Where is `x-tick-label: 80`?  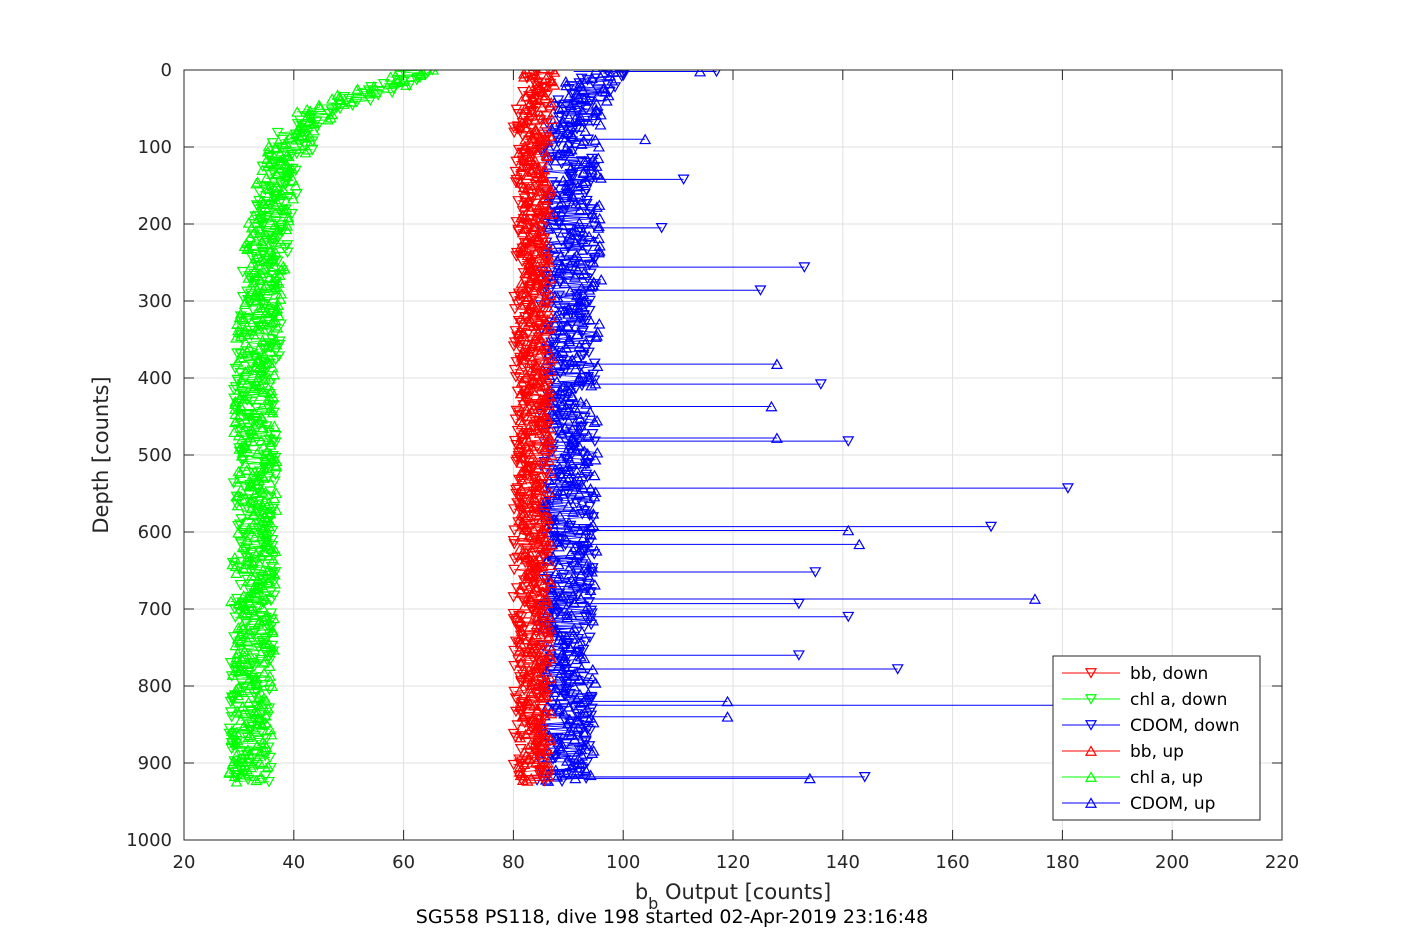 x-tick-label: 80 is located at coordinates (513, 862).